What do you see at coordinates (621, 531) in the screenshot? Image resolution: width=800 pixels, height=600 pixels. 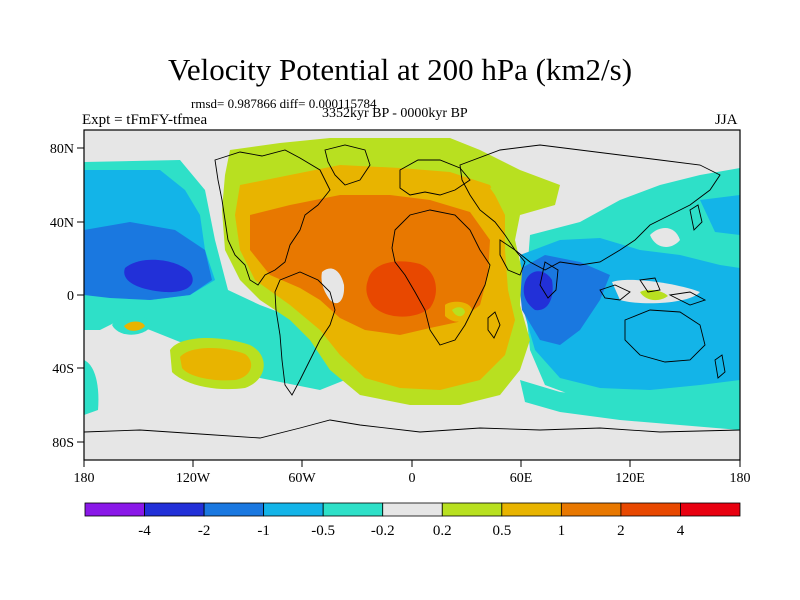 I see `colorbar-label: 2` at bounding box center [621, 531].